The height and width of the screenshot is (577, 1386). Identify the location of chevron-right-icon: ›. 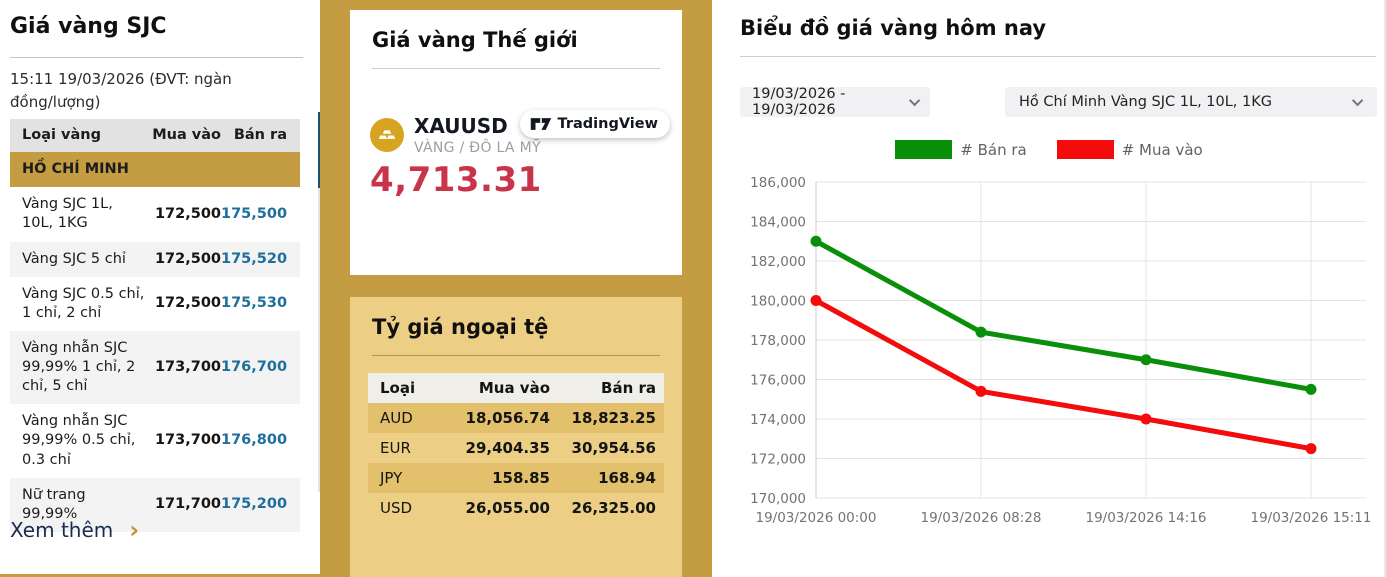
(134, 530).